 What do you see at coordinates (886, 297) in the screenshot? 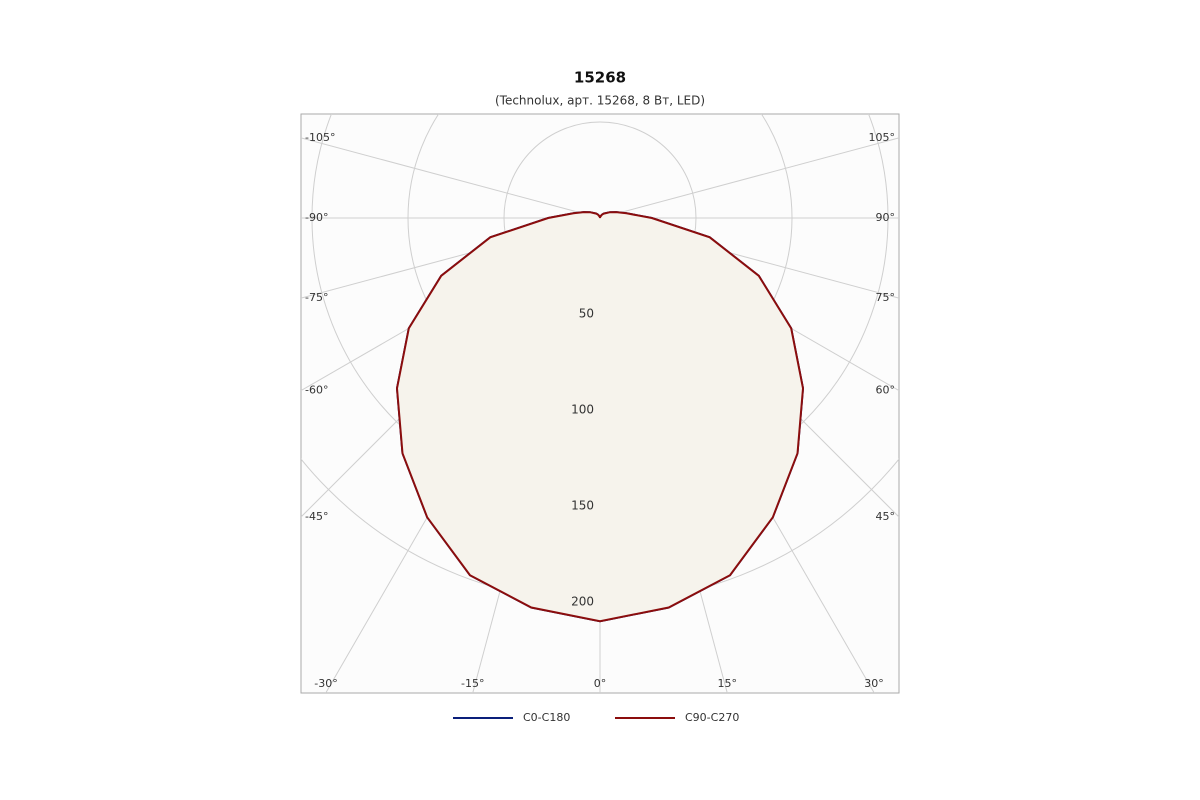
I see `theta-tick-label: 75°` at bounding box center [886, 297].